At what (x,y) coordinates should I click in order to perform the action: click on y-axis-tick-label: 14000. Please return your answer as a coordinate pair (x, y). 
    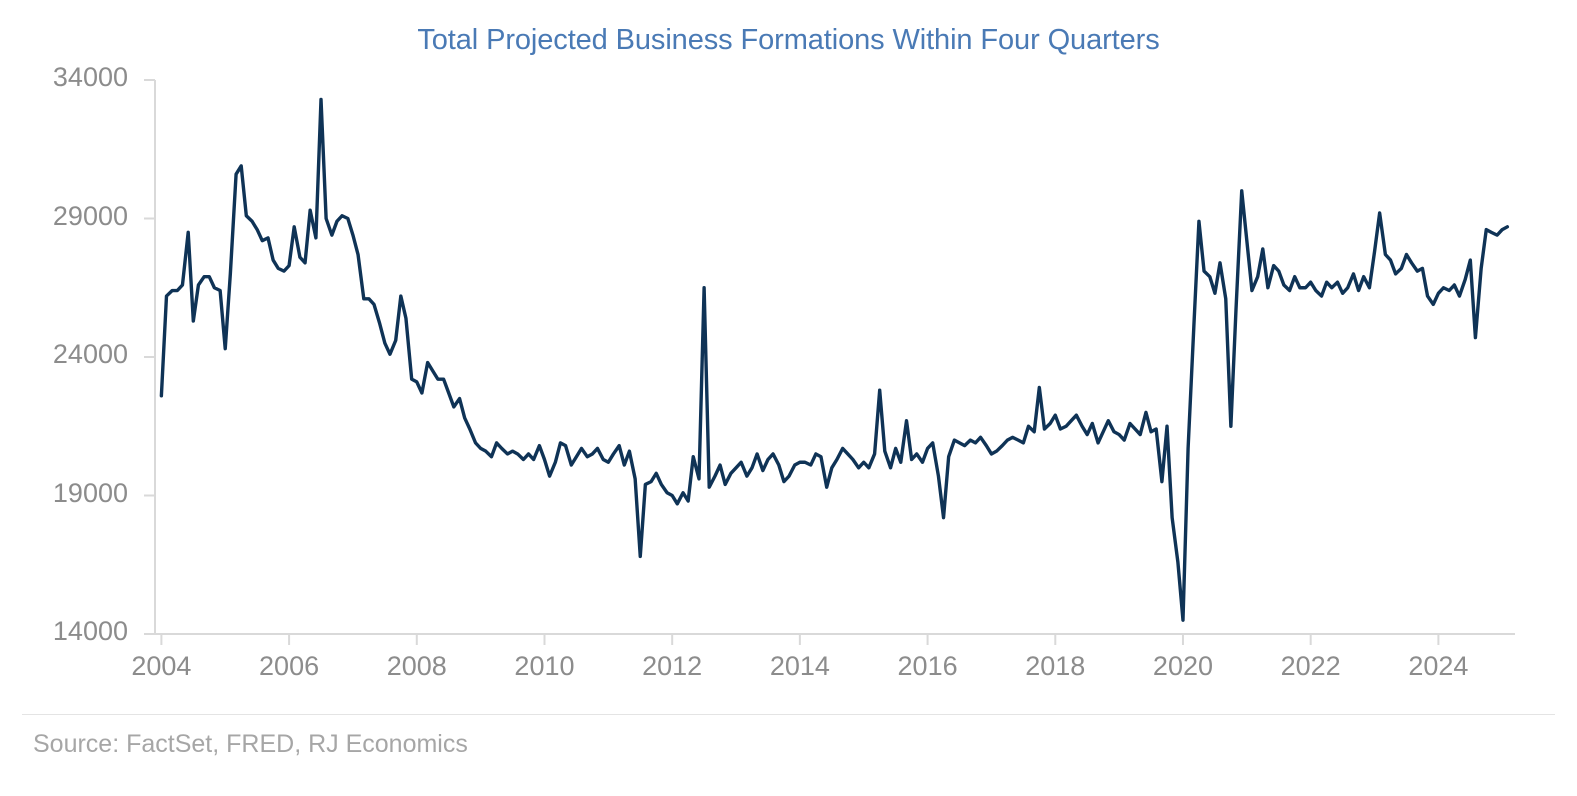
    Looking at the image, I should click on (90, 631).